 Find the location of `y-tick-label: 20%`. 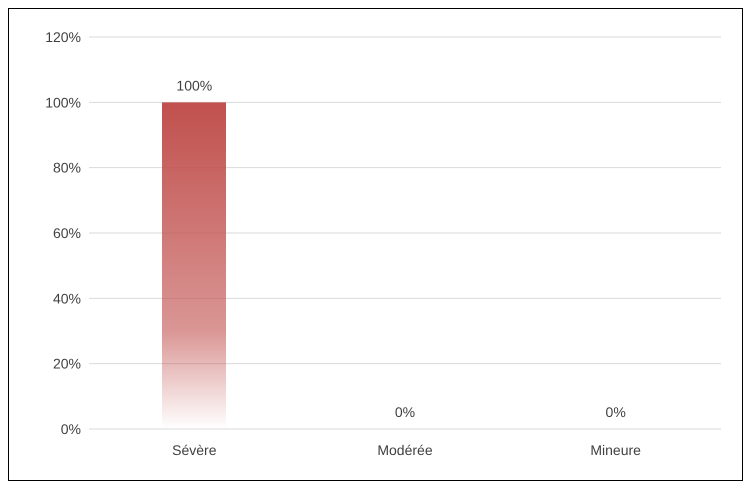

y-tick-label: 20% is located at coordinates (66, 364).